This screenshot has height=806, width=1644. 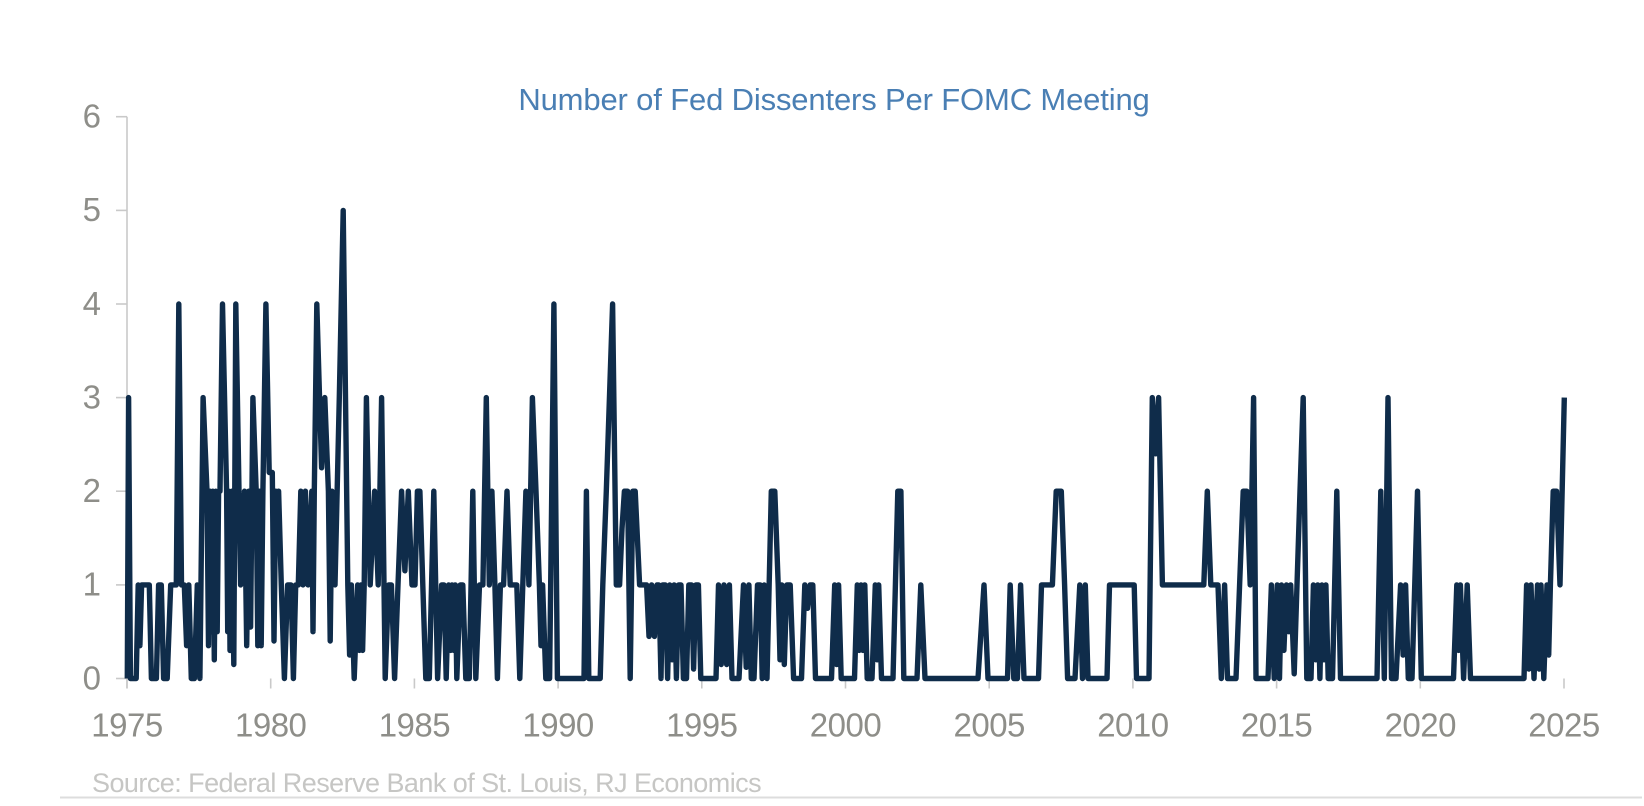 I want to click on svg-text: 2005, so click(x=988, y=725).